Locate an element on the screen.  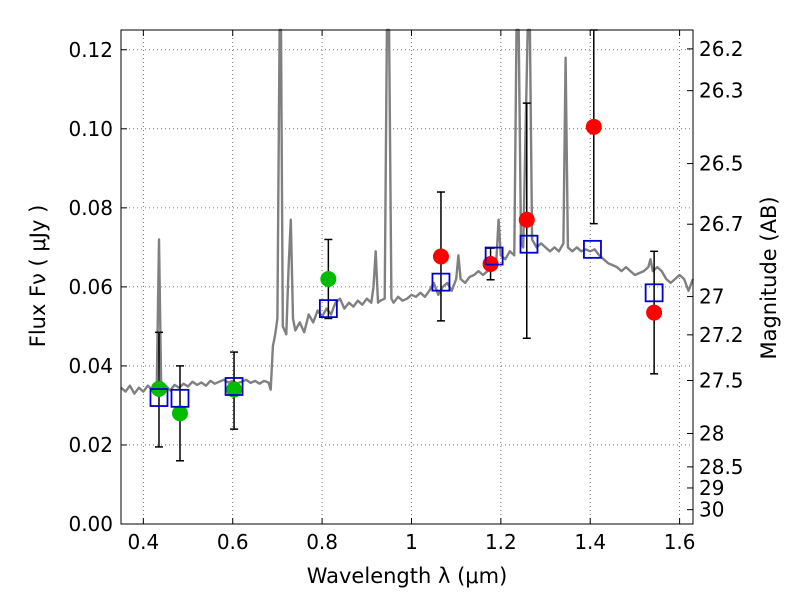
y-tick-label: 0.00 is located at coordinates (90, 524).